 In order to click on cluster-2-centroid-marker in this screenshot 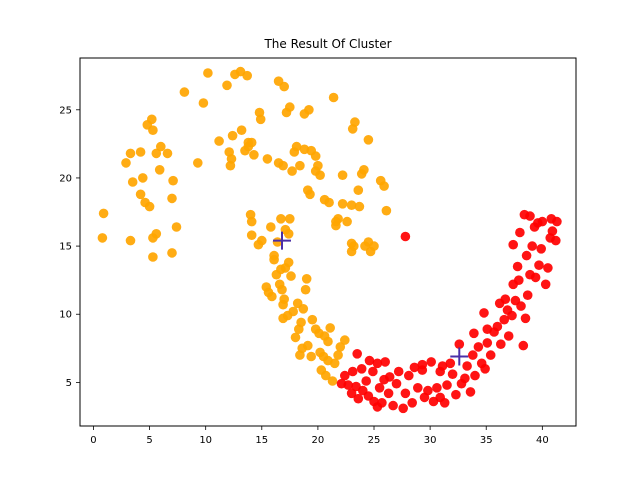, I will do `click(459, 356)`.